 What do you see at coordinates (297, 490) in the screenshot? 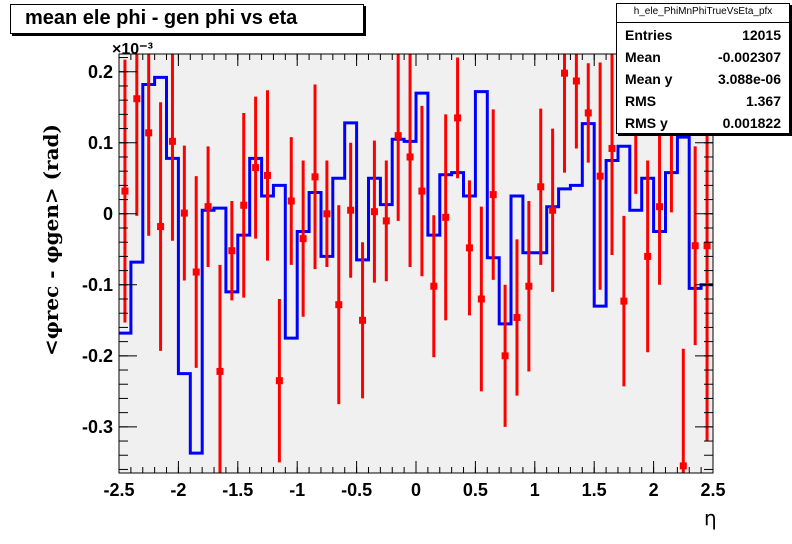
I see `x-tick-label: -1` at bounding box center [297, 490].